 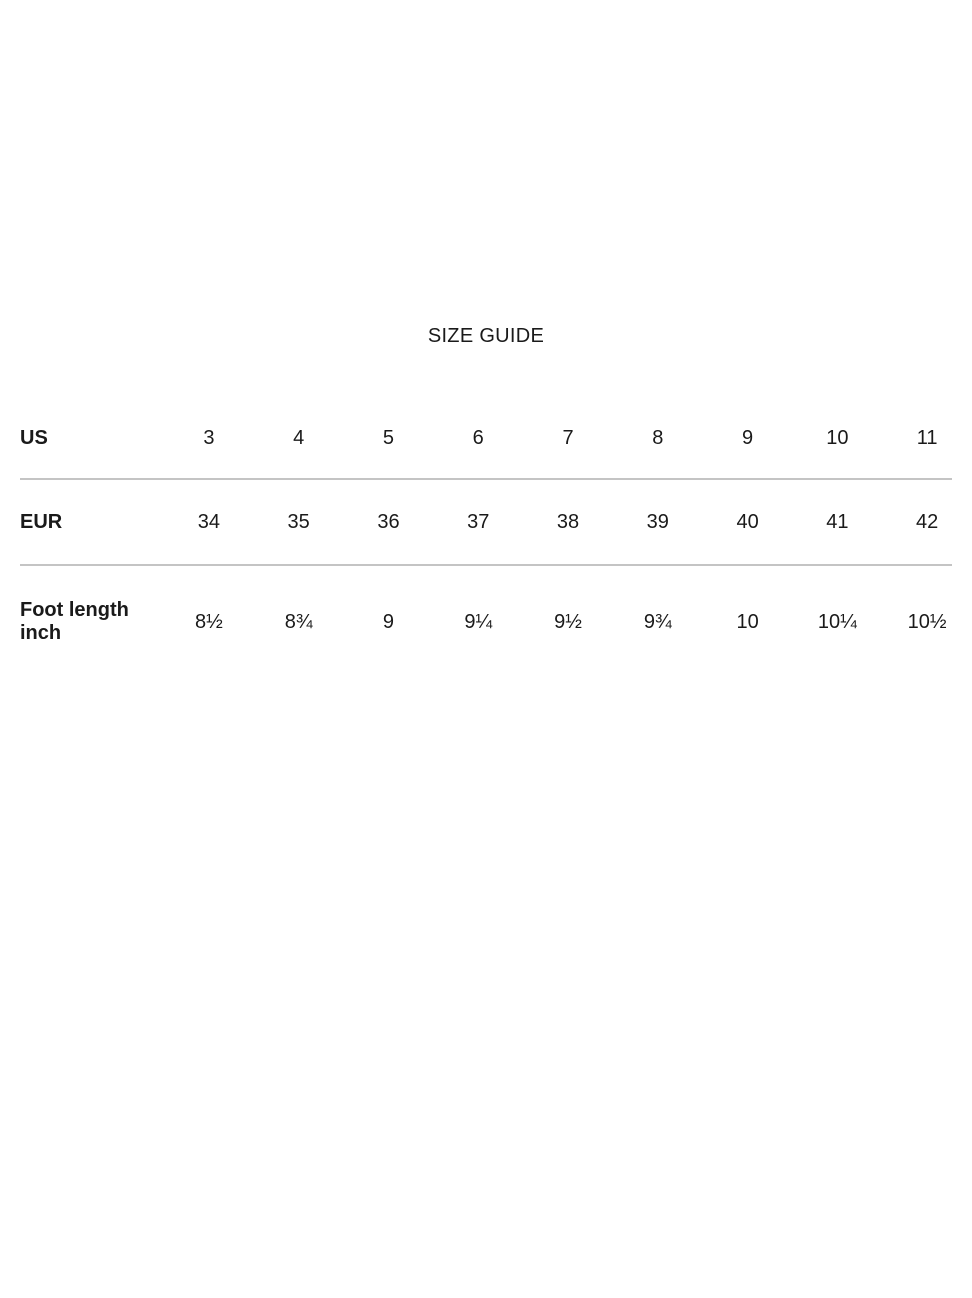 What do you see at coordinates (837, 621) in the screenshot?
I see `size-cell: 10¼` at bounding box center [837, 621].